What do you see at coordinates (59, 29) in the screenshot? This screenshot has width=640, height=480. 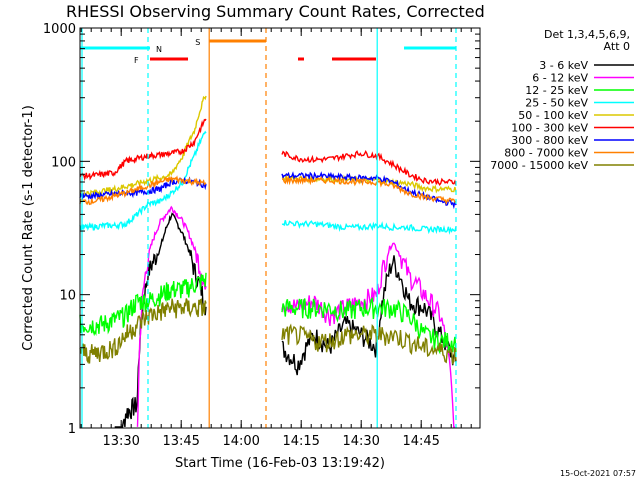 I see `y-tick-label: 1000` at bounding box center [59, 29].